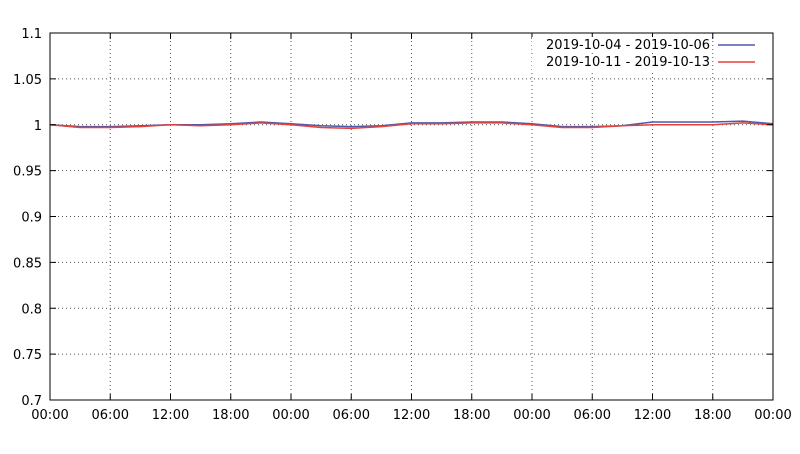  Describe the element at coordinates (31, 218) in the screenshot. I see `y-tick-label: 0.9` at that location.